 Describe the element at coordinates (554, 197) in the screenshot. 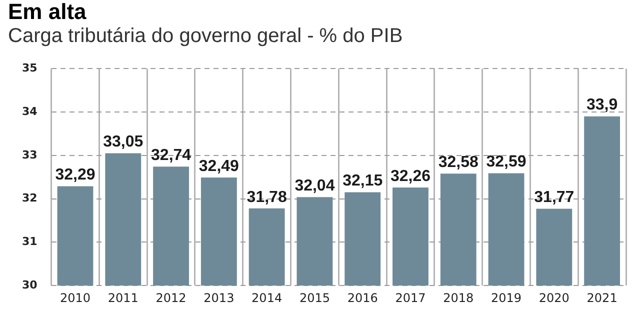

I see `data-label: 31,77` at that location.